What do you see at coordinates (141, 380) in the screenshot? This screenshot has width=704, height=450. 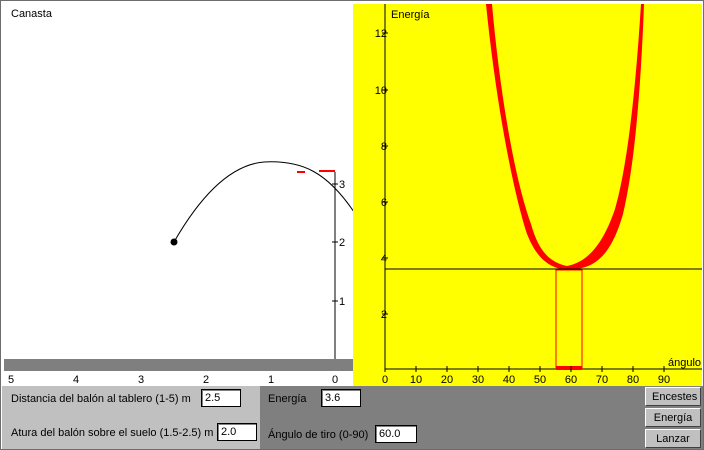 I see `distance-tick-label: 3` at bounding box center [141, 380].